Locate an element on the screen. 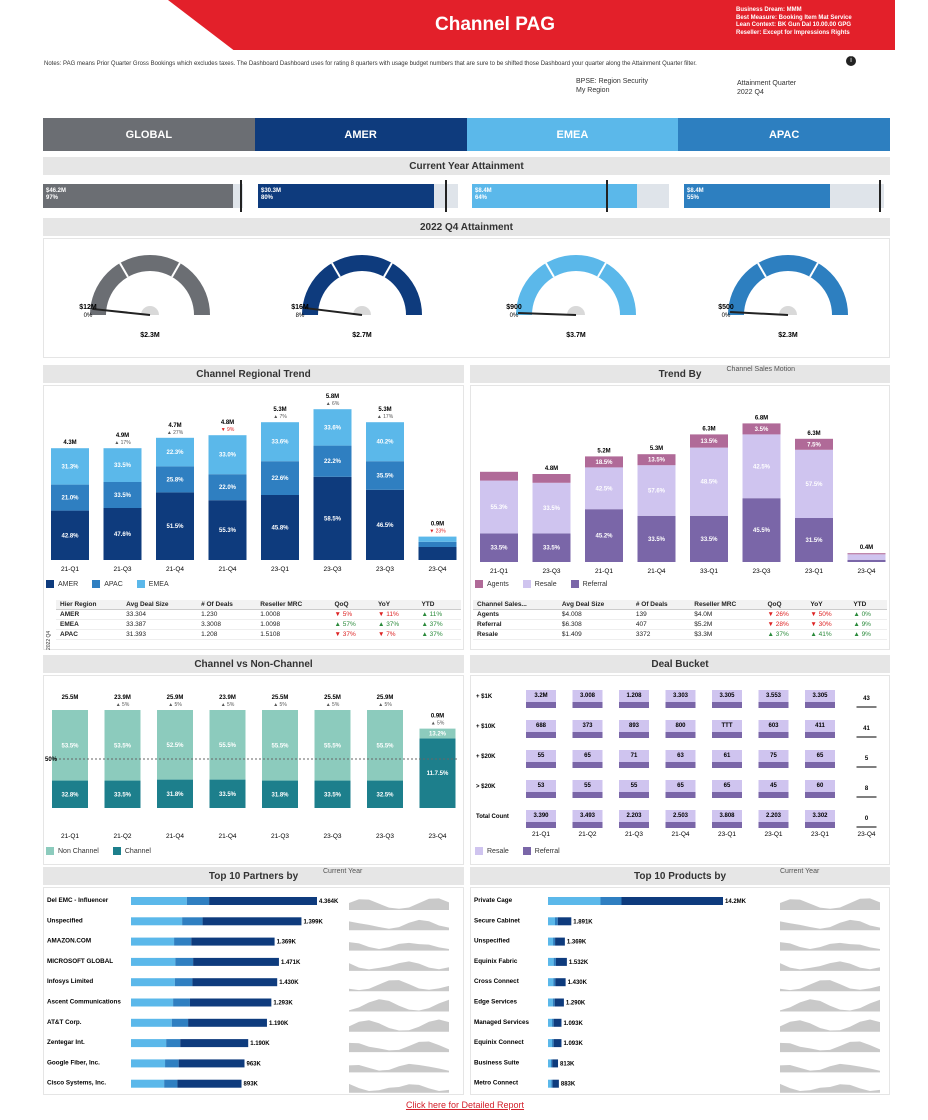  tab-emea: EMEA is located at coordinates (572, 134).